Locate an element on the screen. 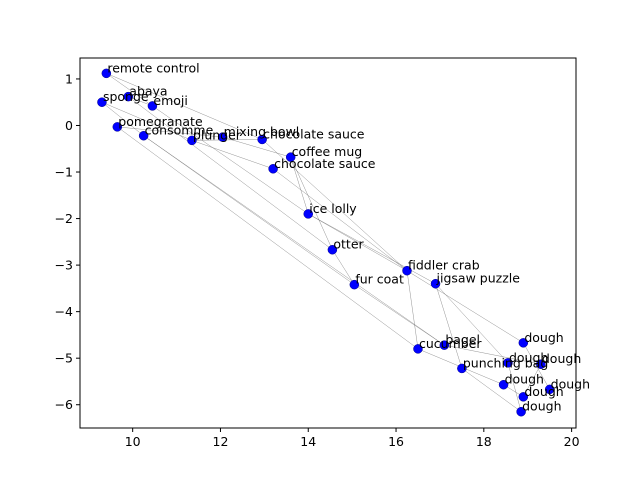 Image resolution: width=640 pixels, height=480 pixels. y-tick-label: 1 is located at coordinates (69, 78).